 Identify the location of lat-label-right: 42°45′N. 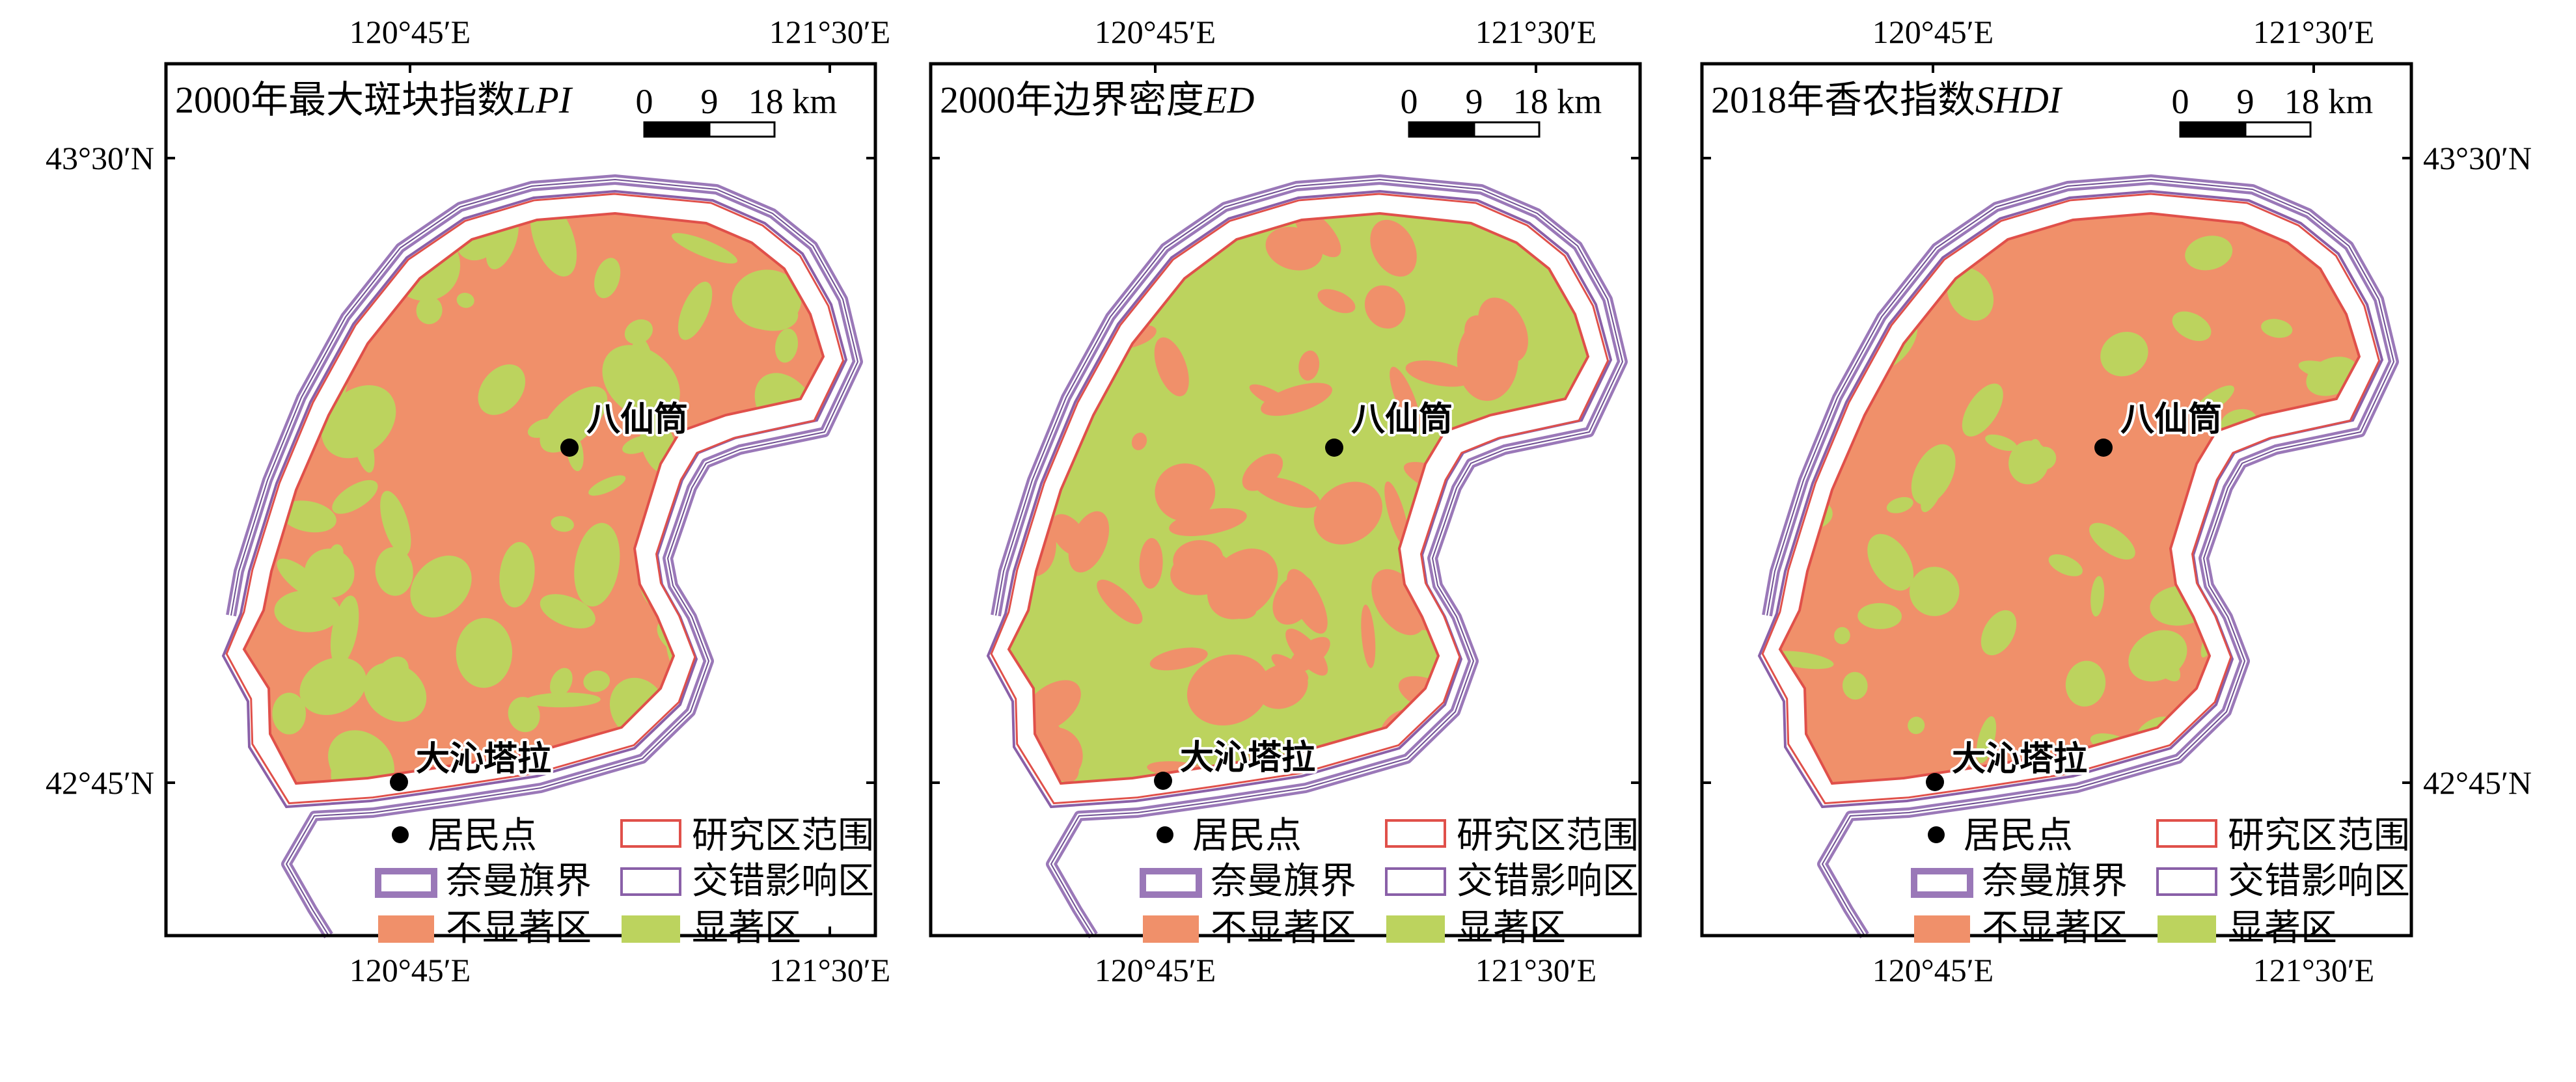
(2477, 782).